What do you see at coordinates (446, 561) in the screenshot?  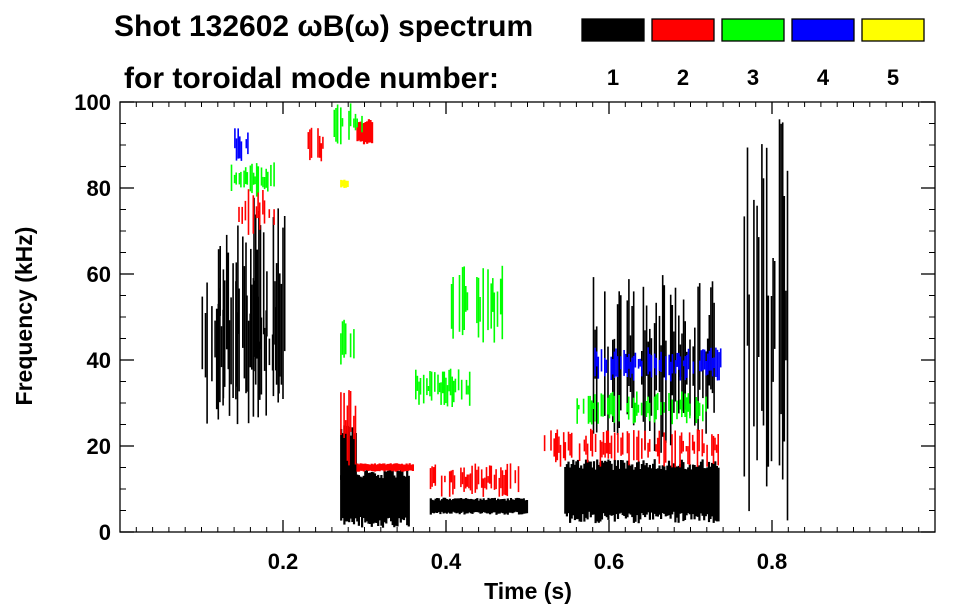 I see `x-tick-label: 0.4` at bounding box center [446, 561].